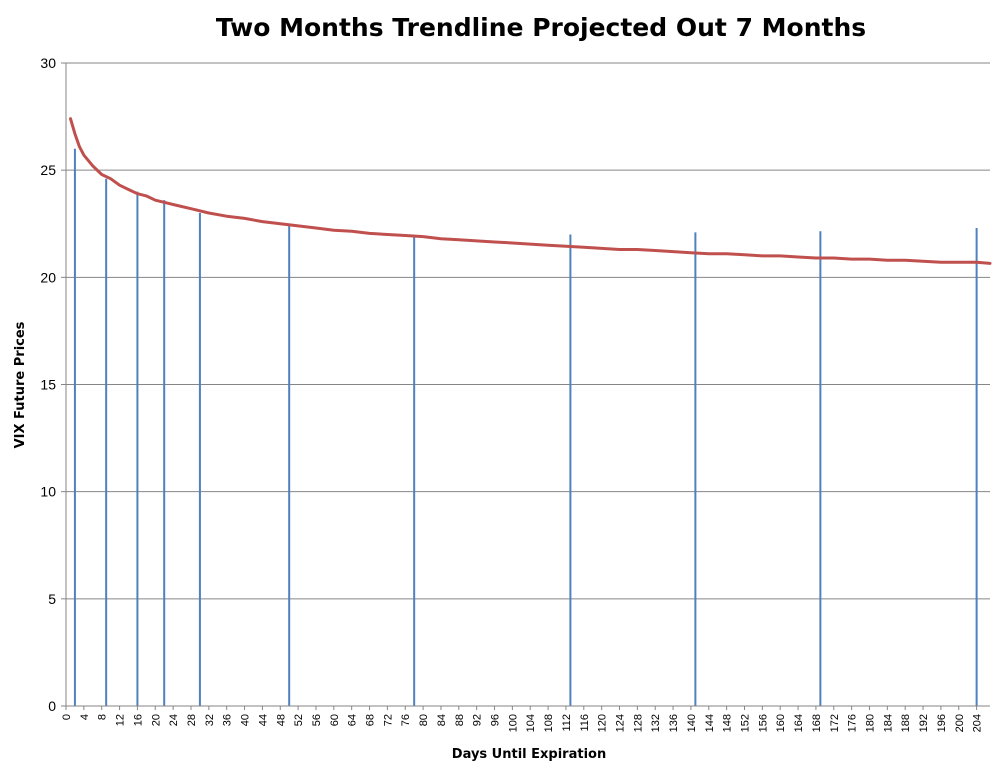 The image size is (1008, 772). What do you see at coordinates (603, 723) in the screenshot?
I see `x-tick-label: 120` at bounding box center [603, 723].